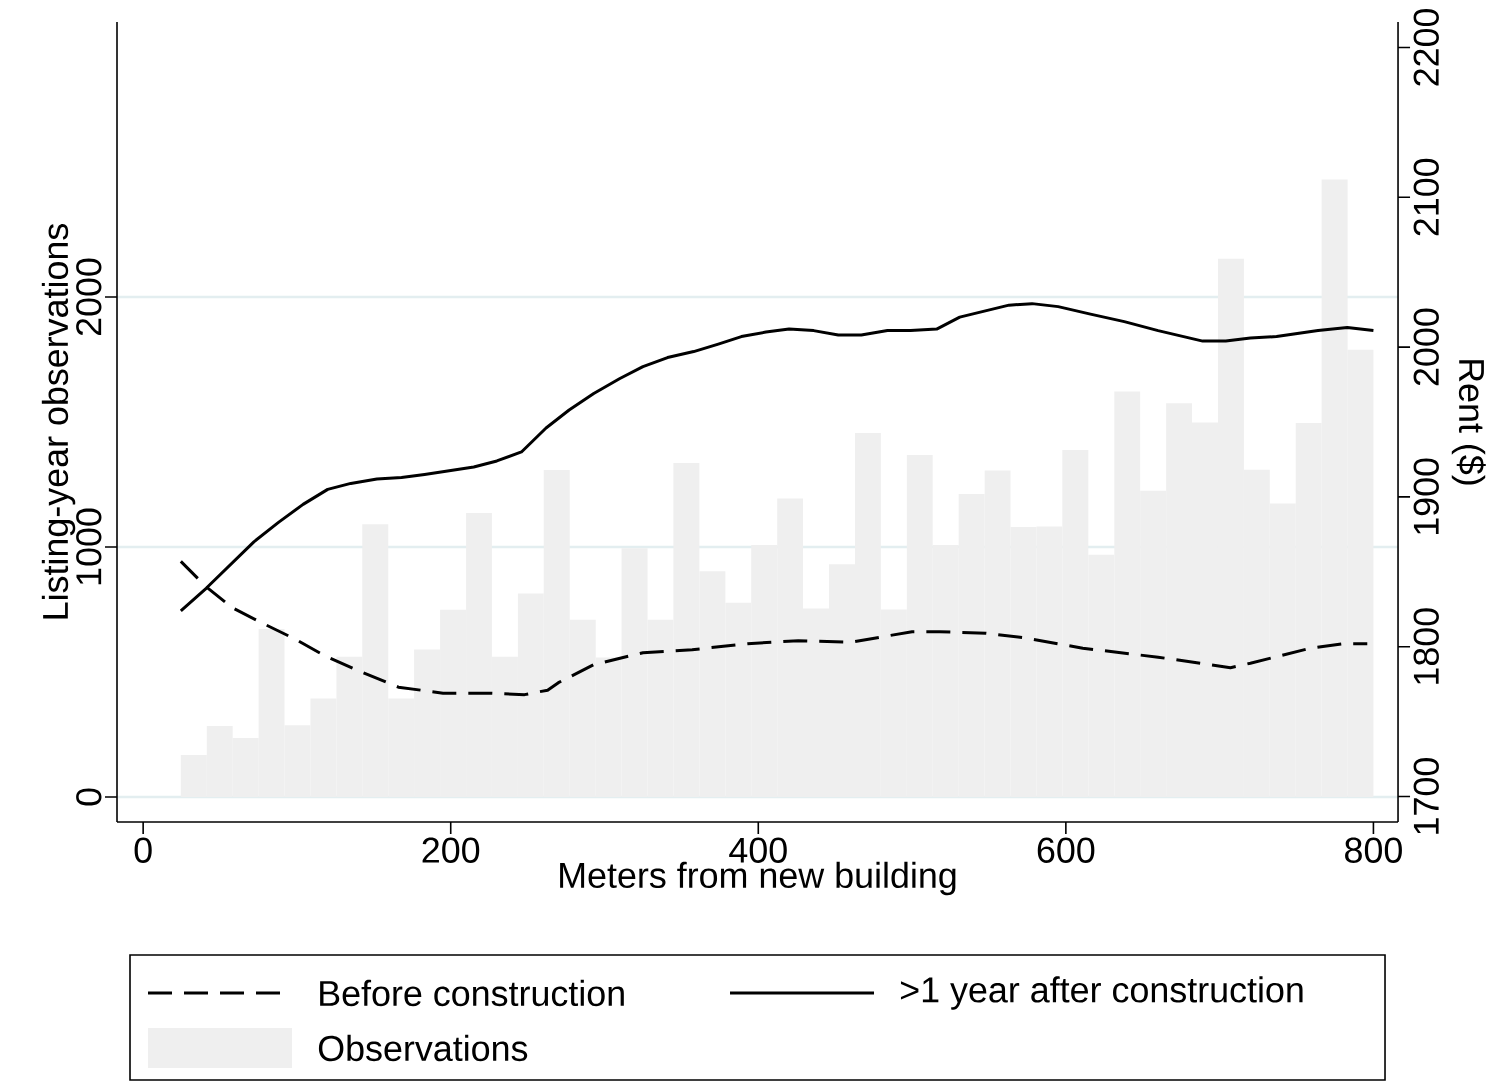  Describe the element at coordinates (1426, 347) in the screenshot. I see `y2-tick-label: 2000` at that location.